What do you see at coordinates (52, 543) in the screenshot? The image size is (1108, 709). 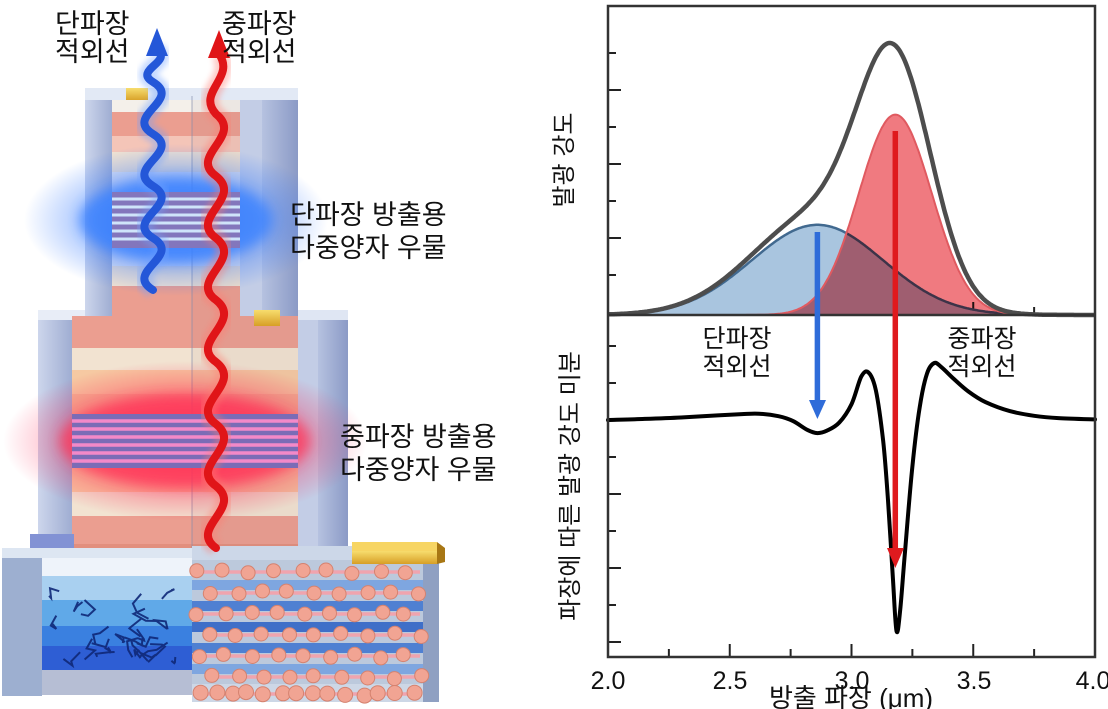 I see `blue-tab` at bounding box center [52, 543].